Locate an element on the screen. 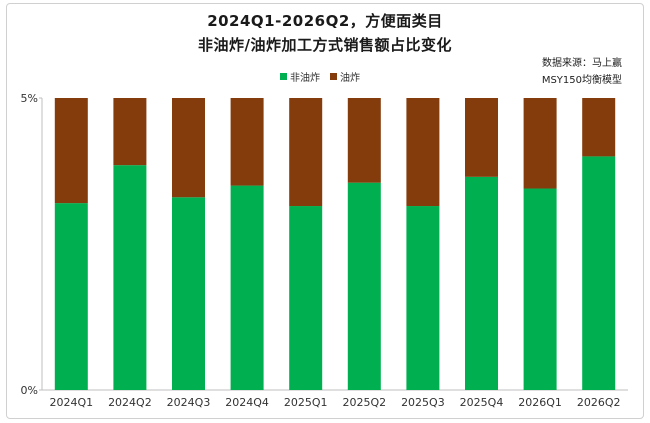 The width and height of the screenshot is (650, 423). bar-fried-2025Q2 is located at coordinates (364, 140).